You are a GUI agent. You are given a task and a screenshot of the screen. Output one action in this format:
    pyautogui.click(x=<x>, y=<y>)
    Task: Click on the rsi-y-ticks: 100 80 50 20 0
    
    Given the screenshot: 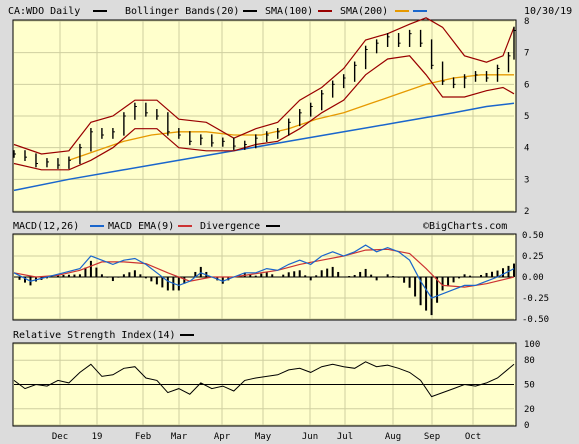 What is the action you would take?
    pyautogui.click(x=532, y=385)
    